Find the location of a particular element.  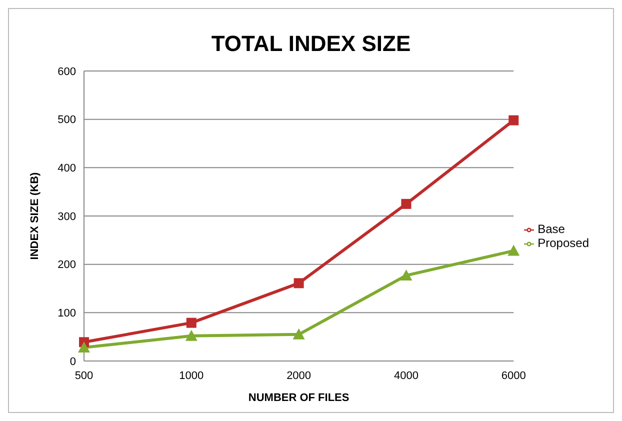

x-tick-label: 2000 is located at coordinates (299, 376).